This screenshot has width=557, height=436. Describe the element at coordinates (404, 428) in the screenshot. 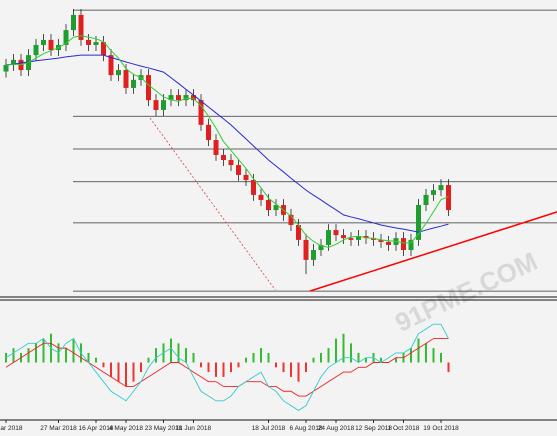

I see `x-tick-label: 1 Oct 2018` at that location.